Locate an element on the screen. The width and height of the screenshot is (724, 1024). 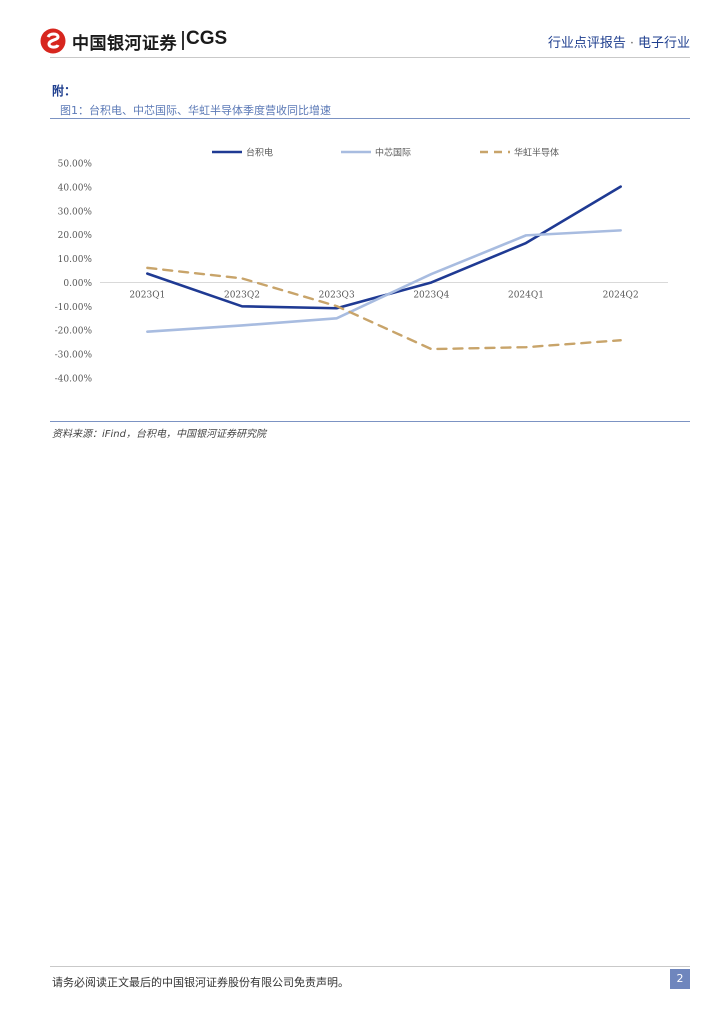
logo-chinese-name: 中国银河证券 is located at coordinates (124, 44).